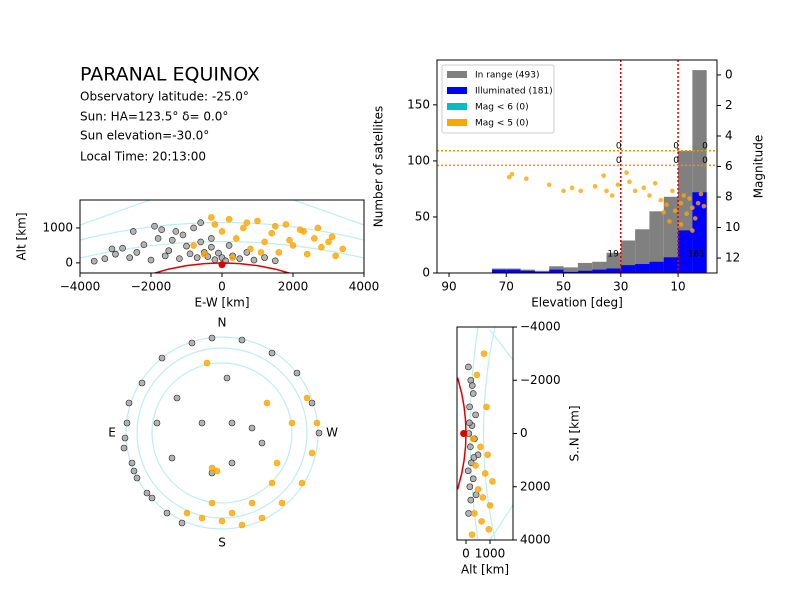 Image resolution: width=800 pixels, height=600 pixels. Describe the element at coordinates (613, 254) in the screenshot. I see `count-label: 19` at that location.